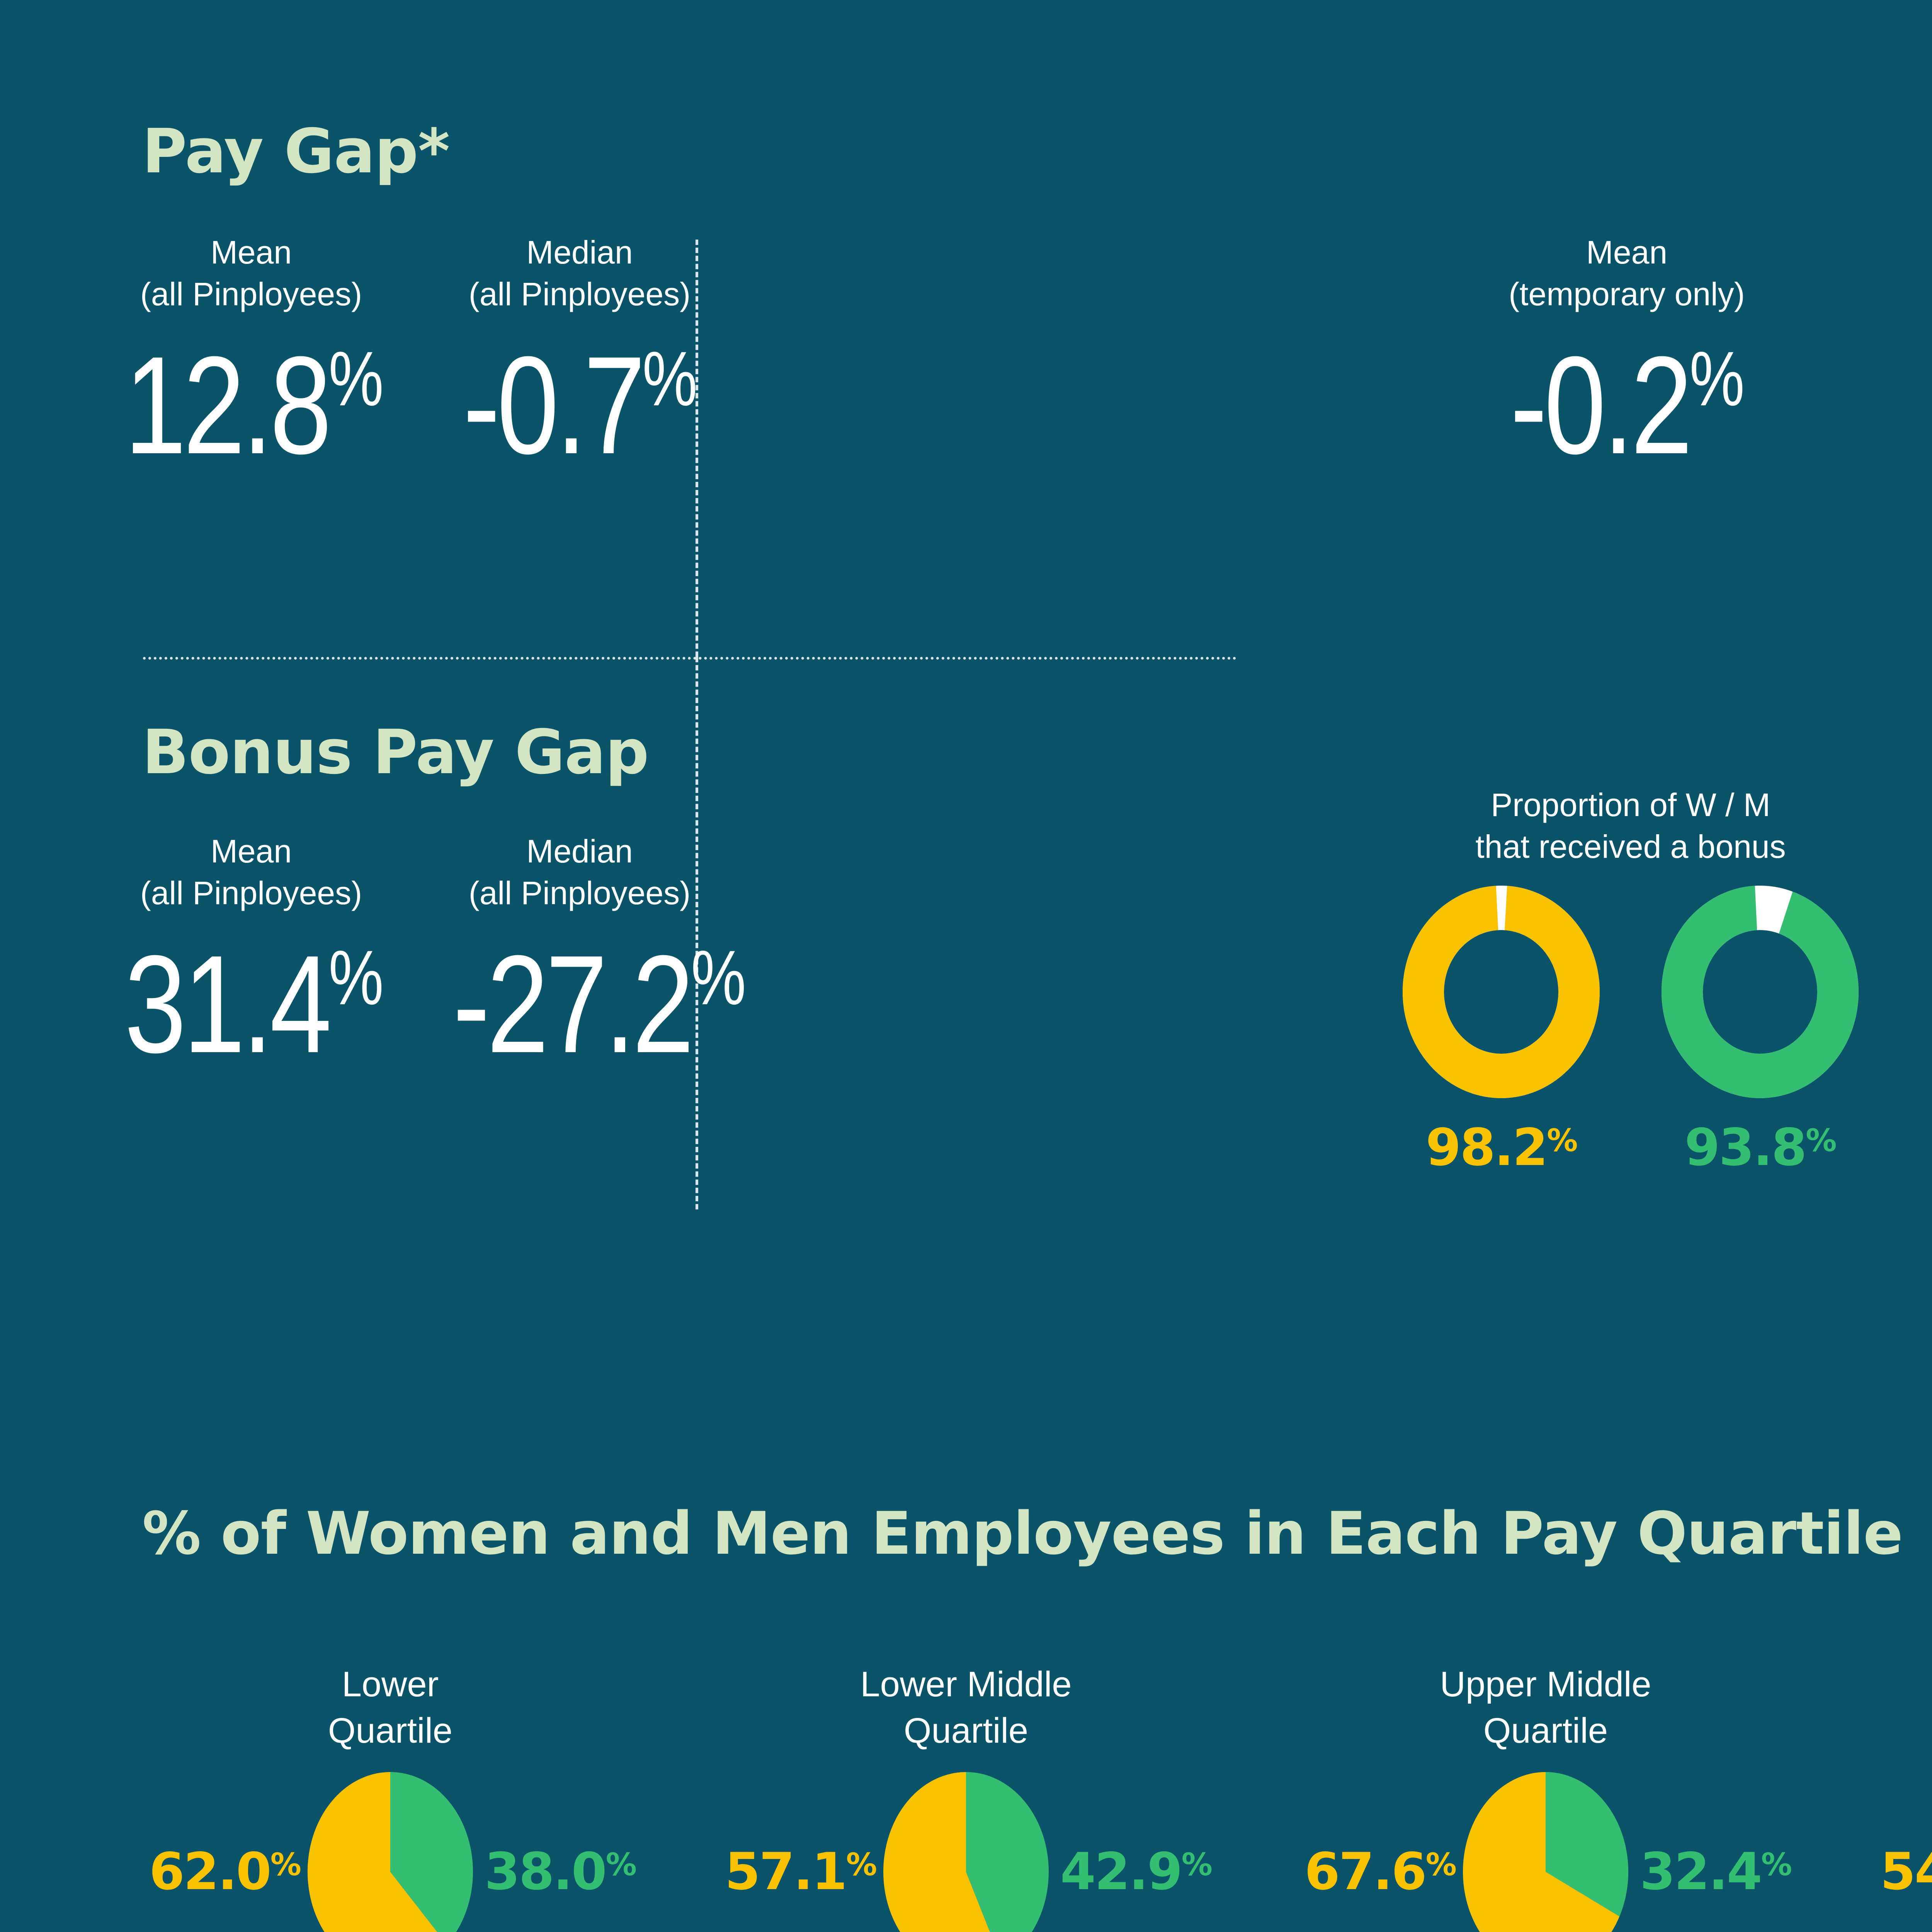  What do you see at coordinates (1892, 1685) in the screenshot?
I see `quartile-label-line1: Upper` at bounding box center [1892, 1685].